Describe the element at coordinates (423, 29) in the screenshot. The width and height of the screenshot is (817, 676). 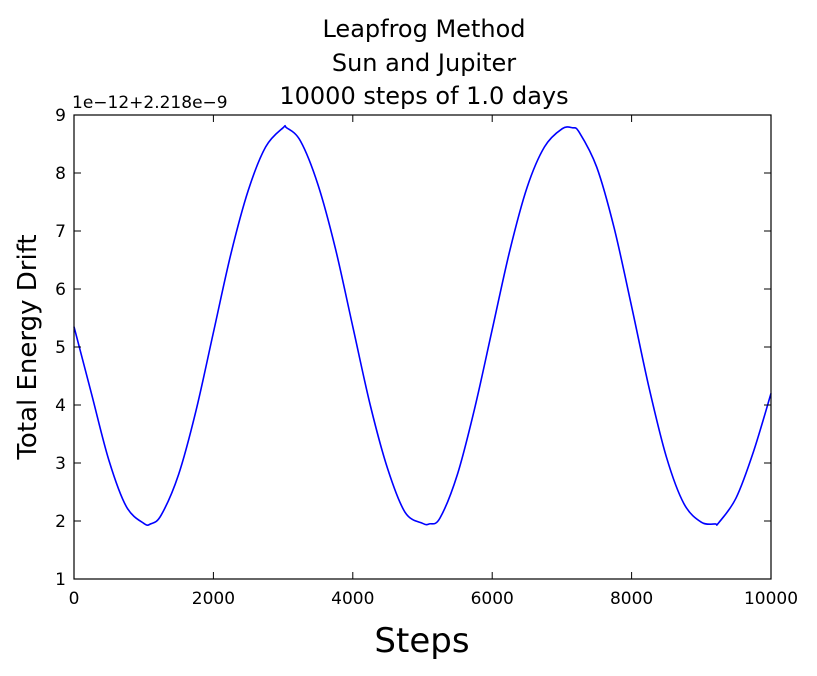
I see `chart-title-line-1: Leapfrog Method` at that location.